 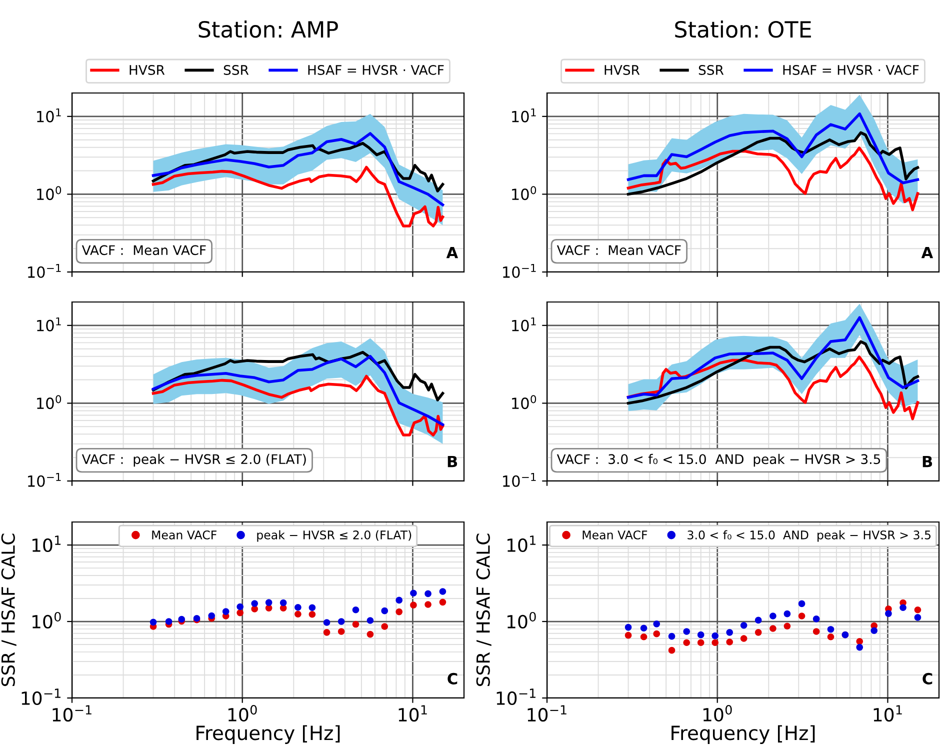 What do you see at coordinates (268, 29) in the screenshot?
I see `chart-title: Station: AMP` at bounding box center [268, 29].